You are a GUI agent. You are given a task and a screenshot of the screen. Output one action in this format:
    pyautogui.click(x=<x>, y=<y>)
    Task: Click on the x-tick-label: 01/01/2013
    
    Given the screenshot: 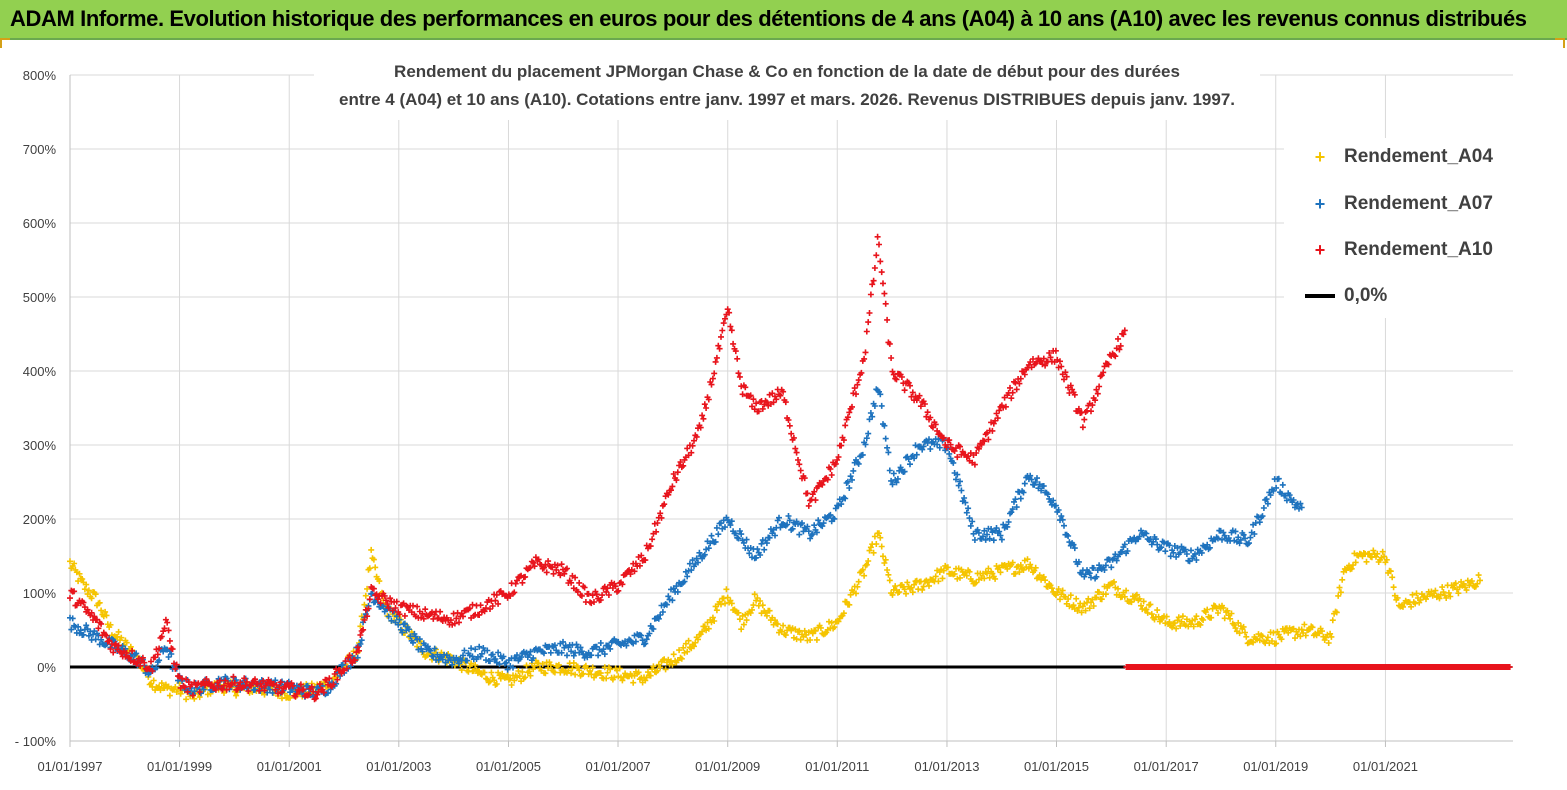 What is the action you would take?
    pyautogui.click(x=946, y=766)
    